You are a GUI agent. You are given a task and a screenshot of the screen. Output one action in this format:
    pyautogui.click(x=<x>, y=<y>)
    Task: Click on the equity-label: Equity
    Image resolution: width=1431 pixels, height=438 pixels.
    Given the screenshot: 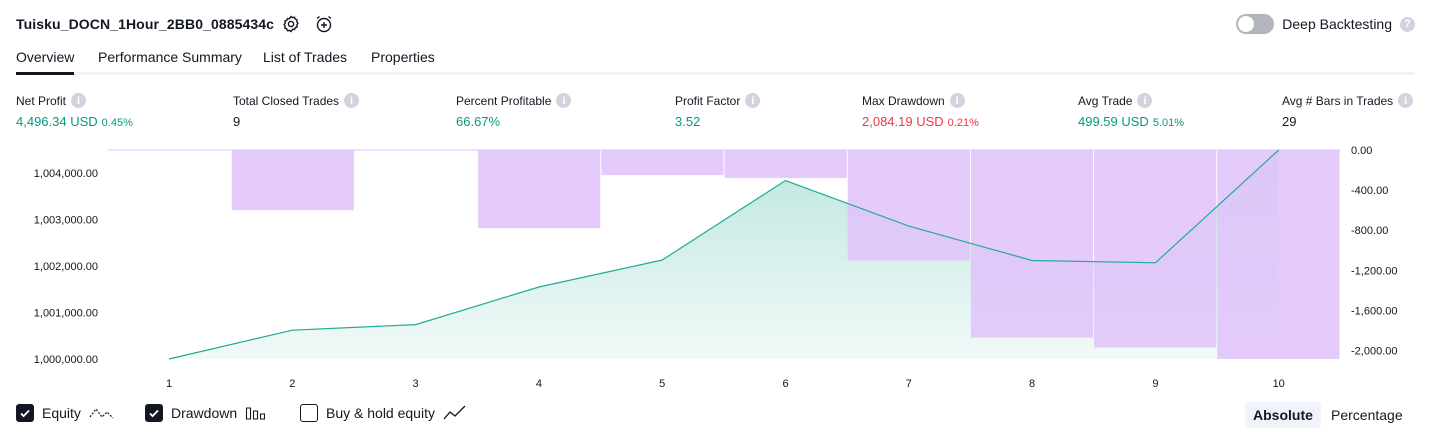 What is the action you would take?
    pyautogui.click(x=61, y=413)
    